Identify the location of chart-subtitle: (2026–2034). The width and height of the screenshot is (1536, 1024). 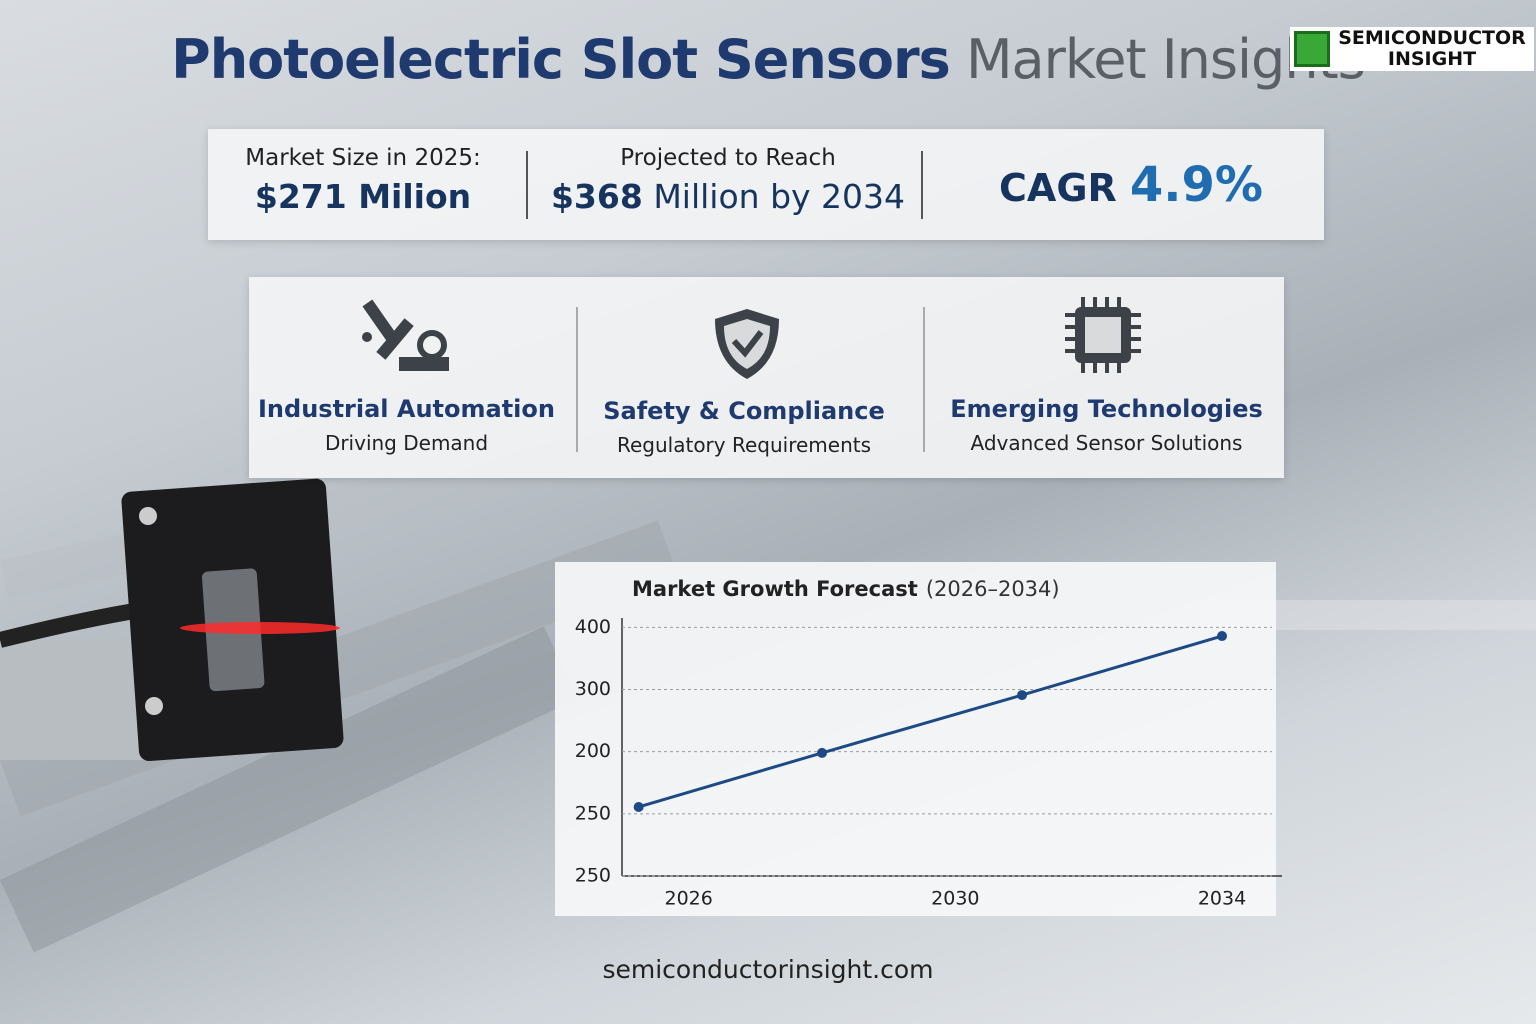
(993, 589).